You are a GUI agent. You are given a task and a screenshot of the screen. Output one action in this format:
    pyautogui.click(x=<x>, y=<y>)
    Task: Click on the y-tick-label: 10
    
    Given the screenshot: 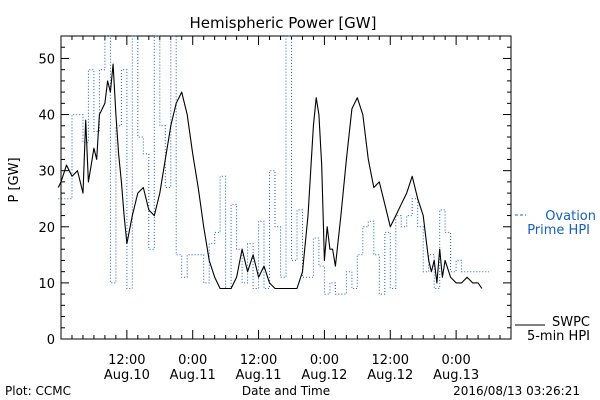 What is the action you would take?
    pyautogui.click(x=46, y=284)
    